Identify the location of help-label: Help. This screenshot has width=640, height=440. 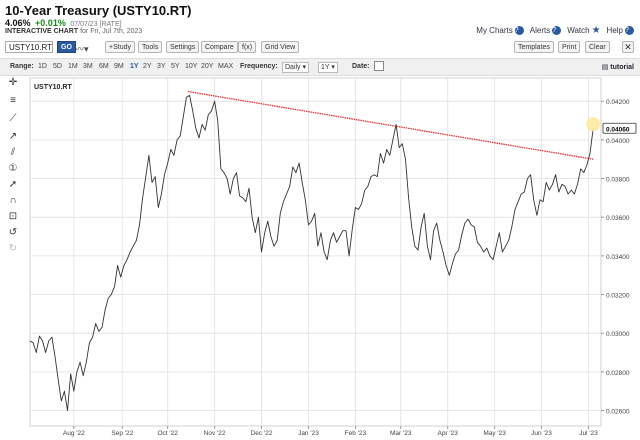
(614, 30).